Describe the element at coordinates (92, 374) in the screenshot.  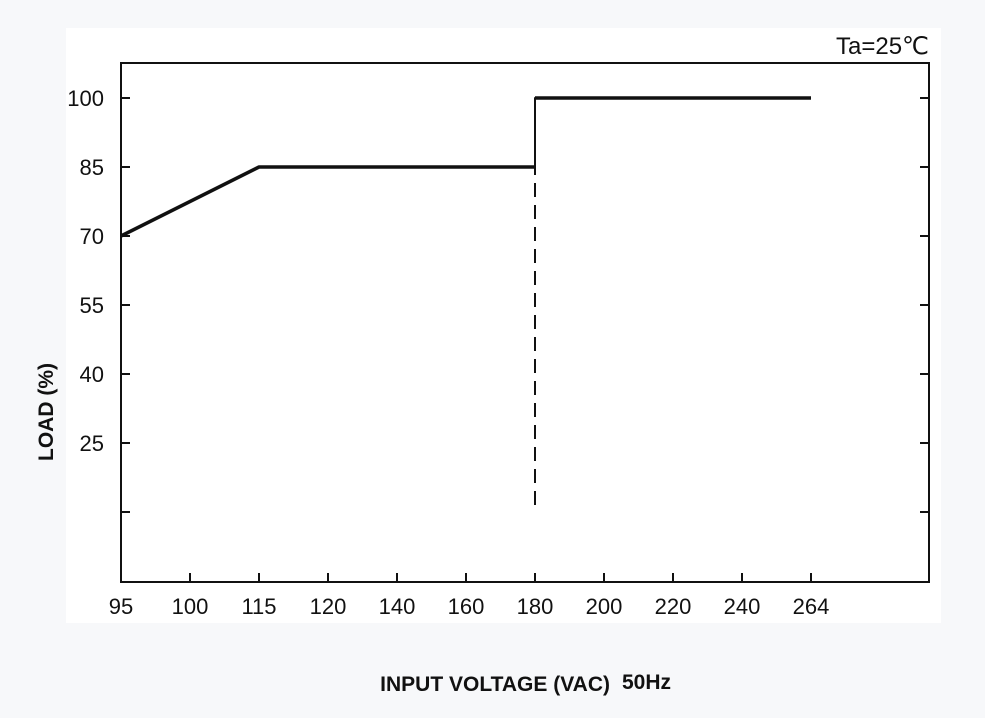
I see `y-tick-label: 40` at that location.